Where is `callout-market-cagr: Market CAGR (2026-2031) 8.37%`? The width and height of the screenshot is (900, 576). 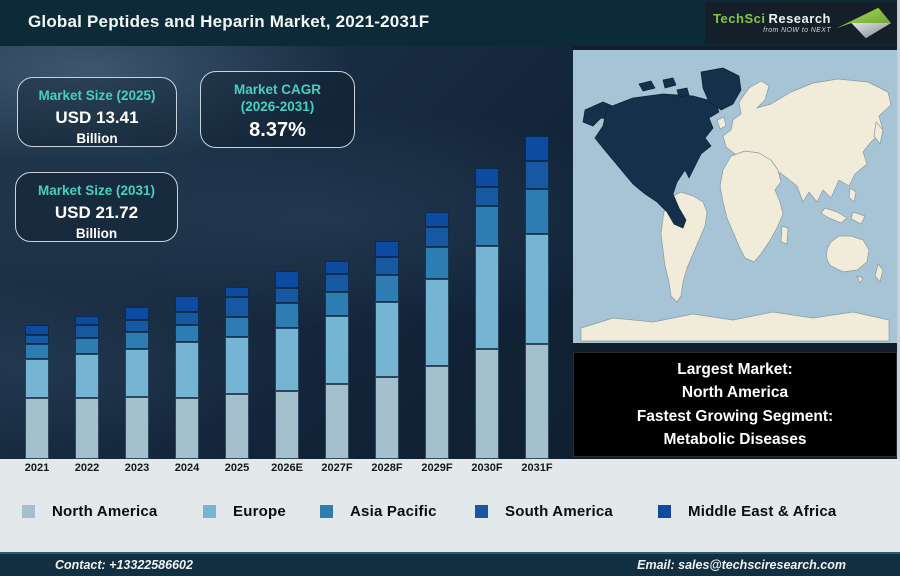
callout-market-cagr: Market CAGR (2026-2031) 8.37% is located at coordinates (277, 109).